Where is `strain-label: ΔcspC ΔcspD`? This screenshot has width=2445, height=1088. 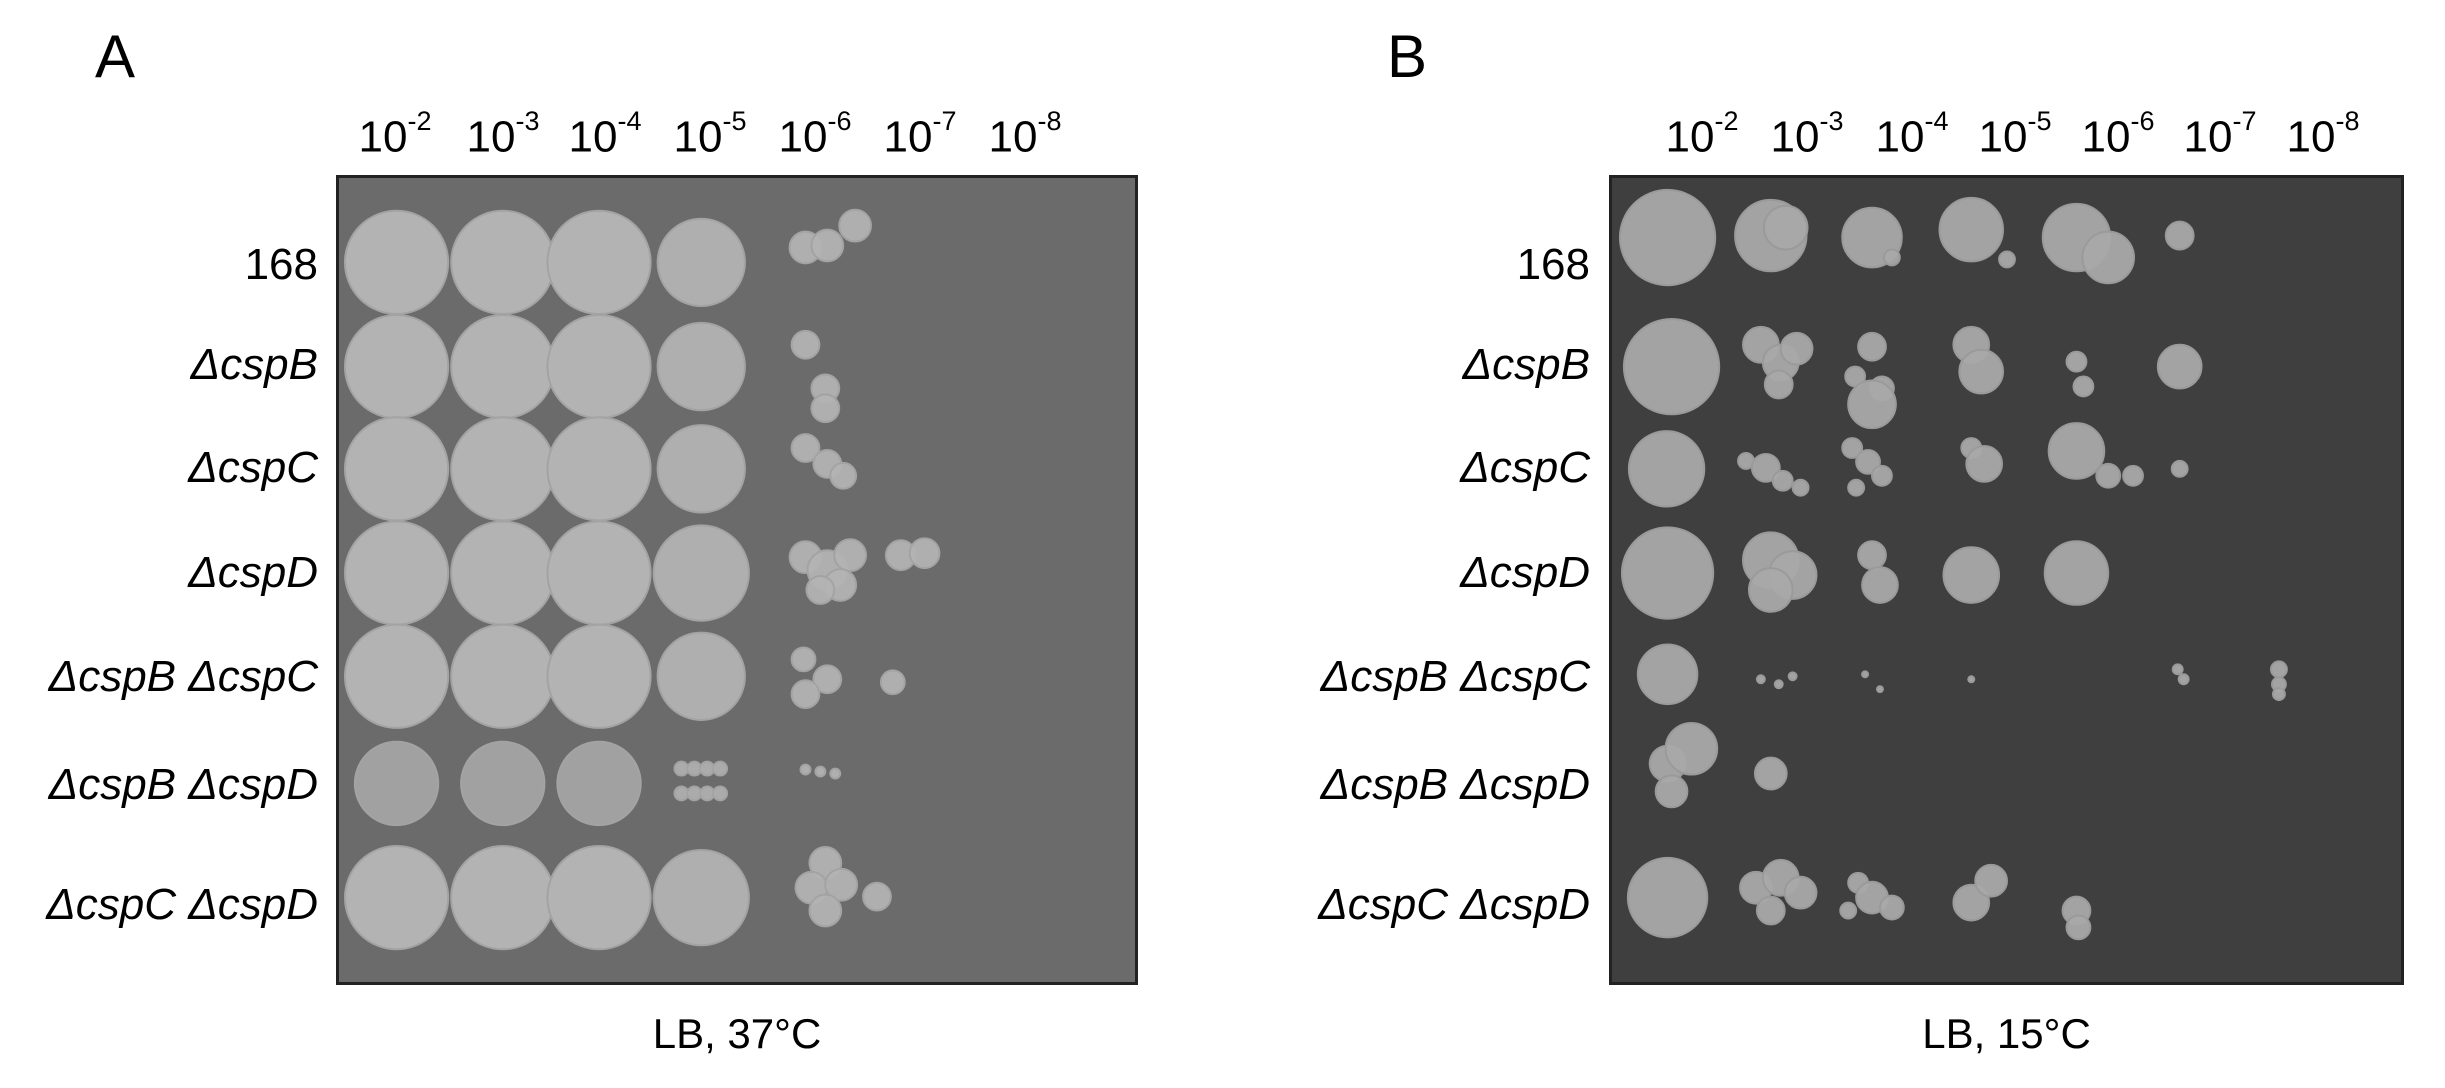 strain-label: ΔcspC ΔcspD is located at coordinates (159, 905).